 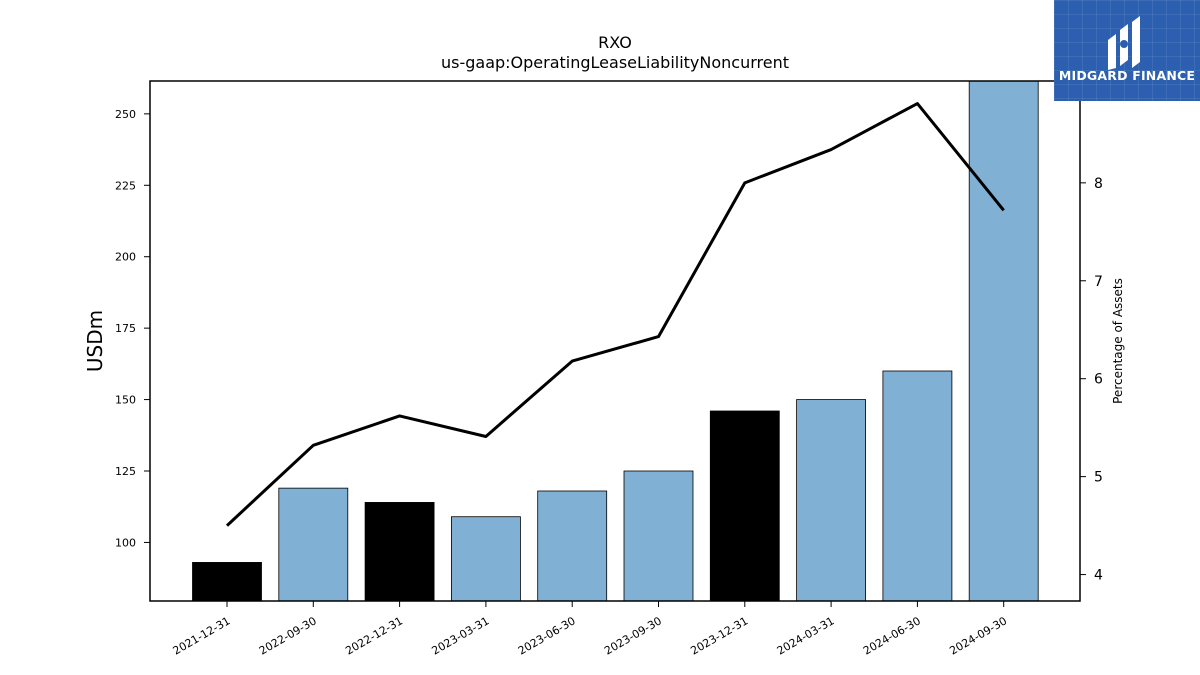 What do you see at coordinates (125, 114) in the screenshot?
I see `y-tick-label-250: 250` at bounding box center [125, 114].